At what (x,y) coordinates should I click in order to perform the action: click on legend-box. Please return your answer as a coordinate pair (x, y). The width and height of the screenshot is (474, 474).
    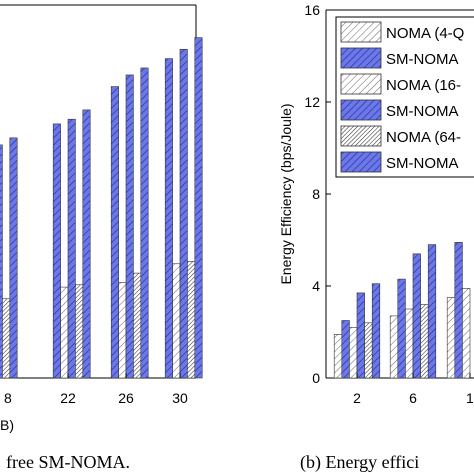
    Looking at the image, I should click on (404, 97).